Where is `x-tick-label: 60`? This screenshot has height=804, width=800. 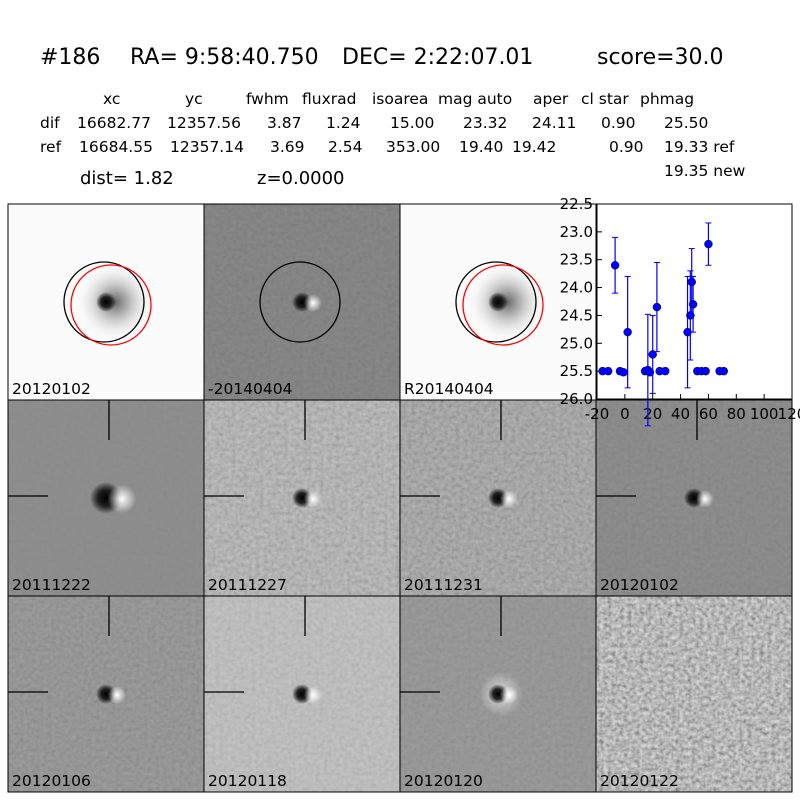 x-tick-label: 60 is located at coordinates (708, 414).